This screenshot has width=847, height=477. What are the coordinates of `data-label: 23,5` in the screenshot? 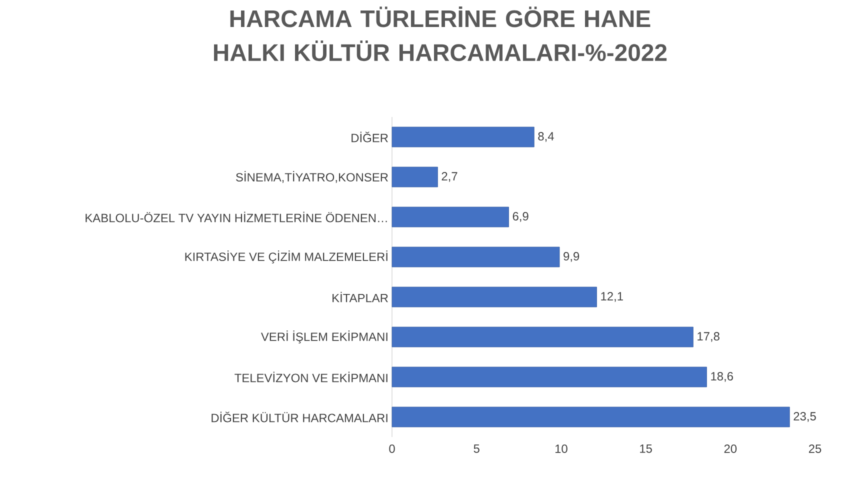 It's located at (805, 417).